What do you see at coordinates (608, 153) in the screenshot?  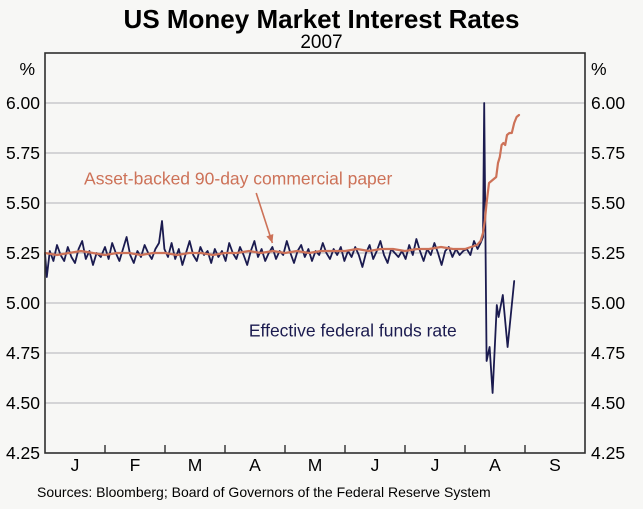 I see `y-tick-label-right: 5.75` at bounding box center [608, 153].